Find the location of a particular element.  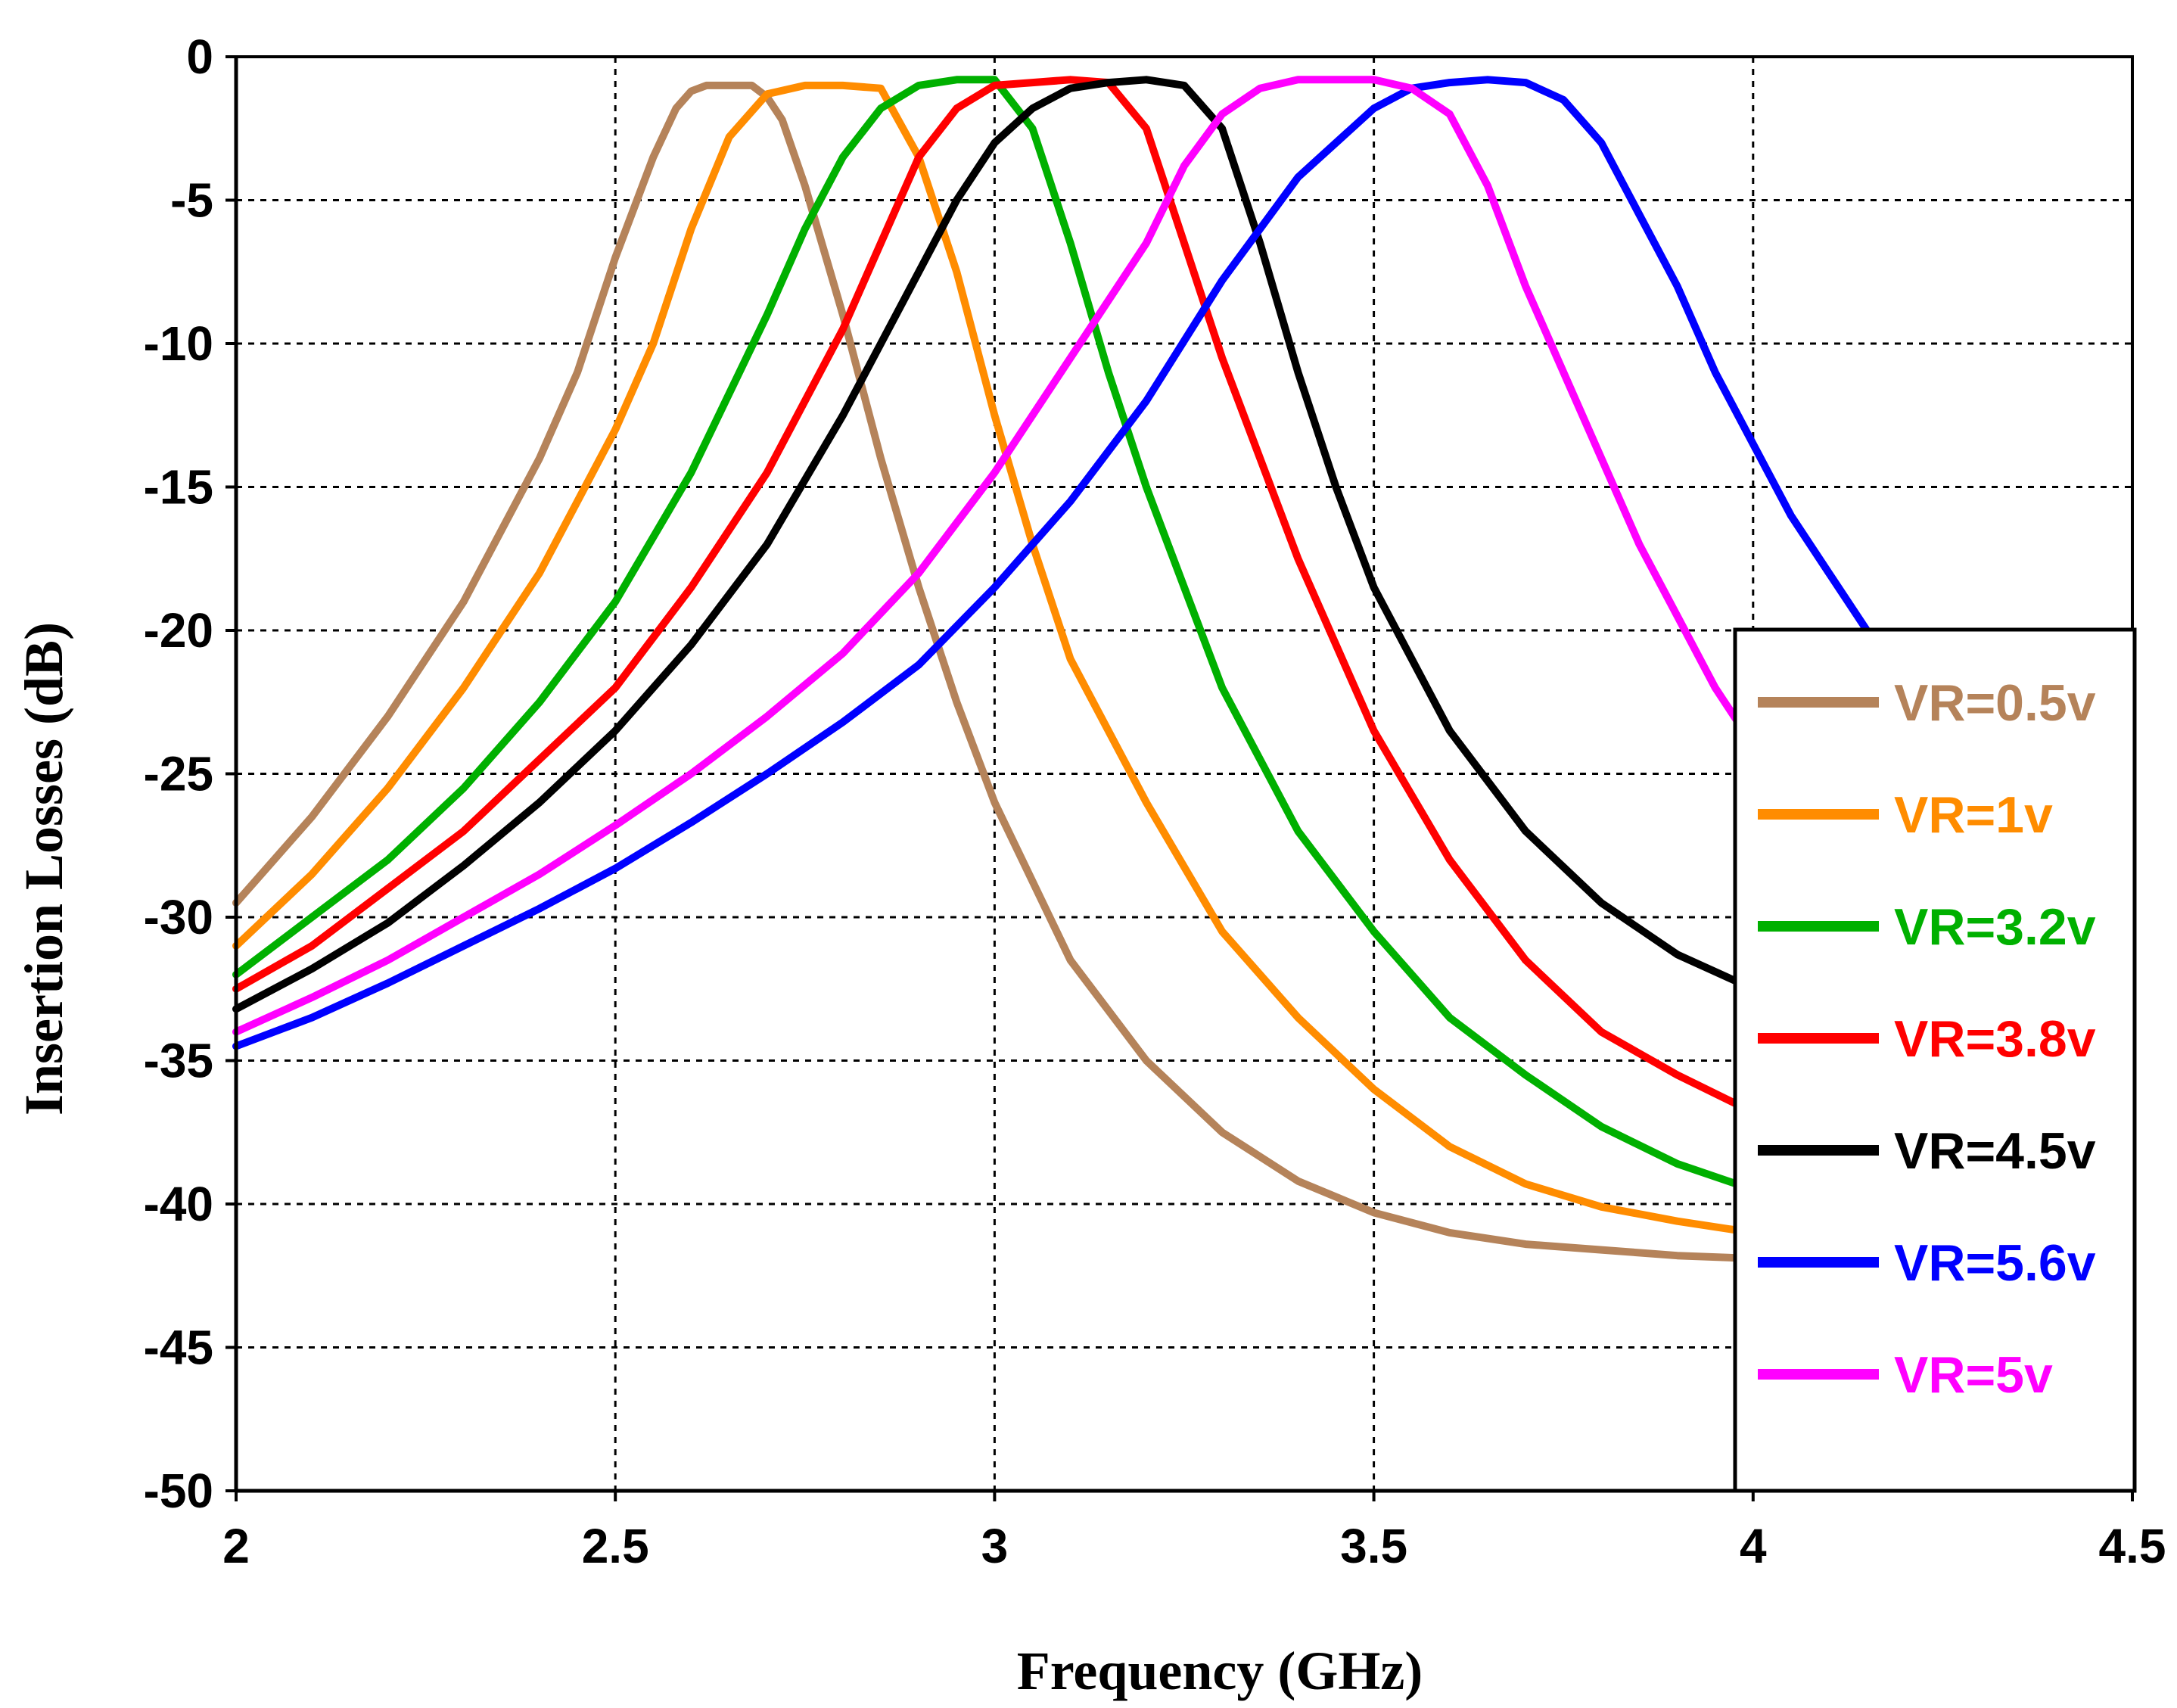

legend-label: VR=4.5v is located at coordinates (1995, 1151).